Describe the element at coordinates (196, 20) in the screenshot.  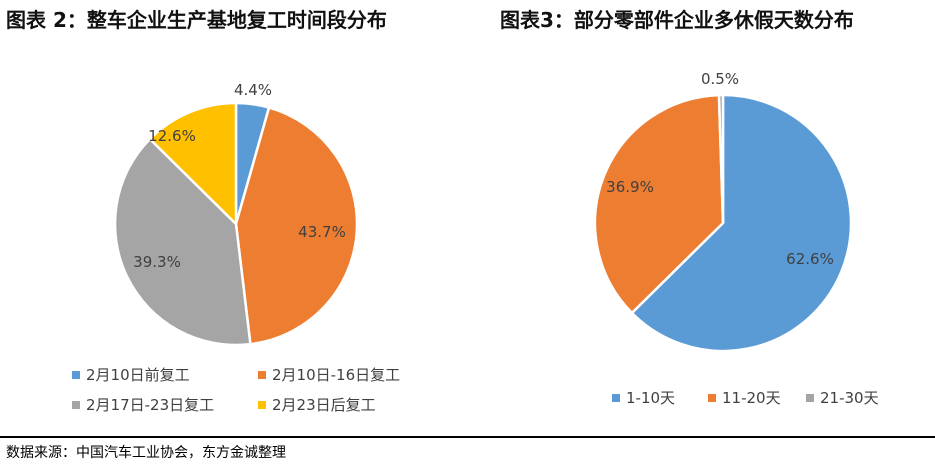
I see `chart-title-left: 图表 2：整车企业生产基地复工时间段分布` at that location.